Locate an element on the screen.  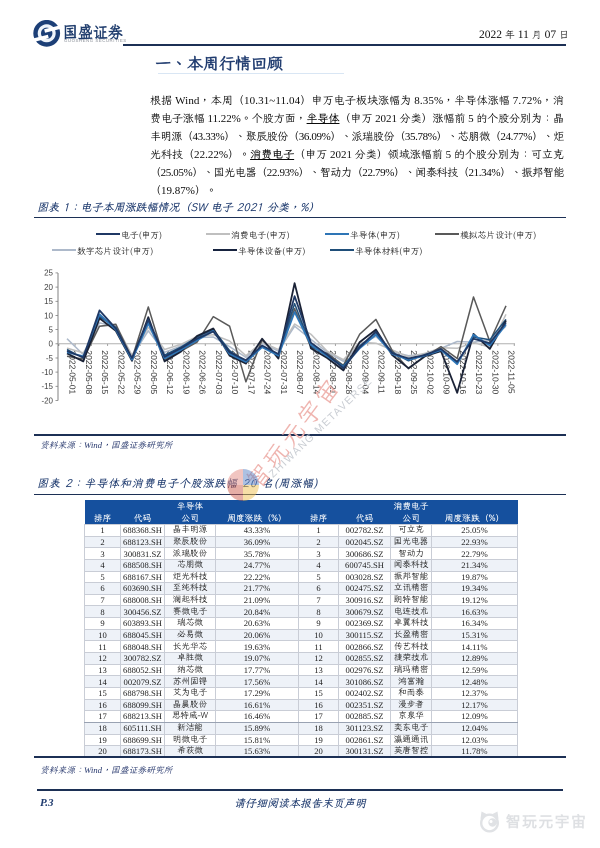
svg-text: -10 is located at coordinates (47, 372).